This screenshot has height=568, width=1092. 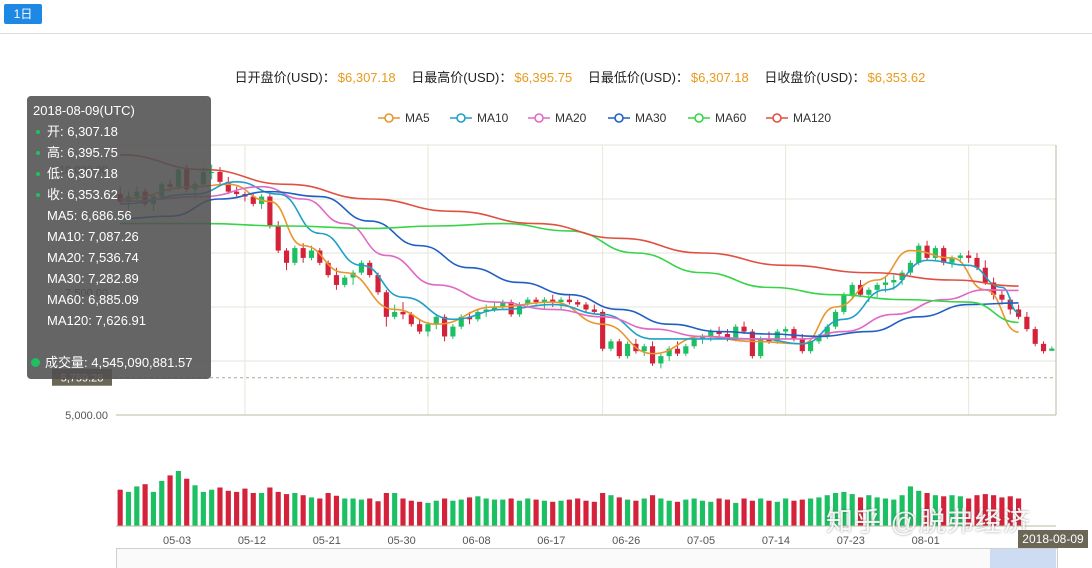 I want to click on legend-item-ma30: MA30, so click(x=651, y=118).